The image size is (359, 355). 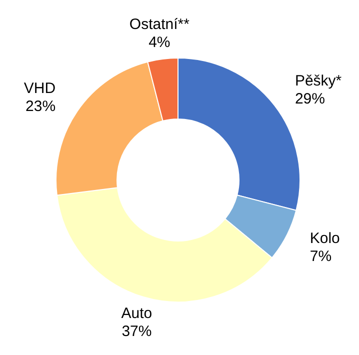 What do you see at coordinates (318, 81) in the screenshot?
I see `slice-label: Pěšky*` at bounding box center [318, 81].